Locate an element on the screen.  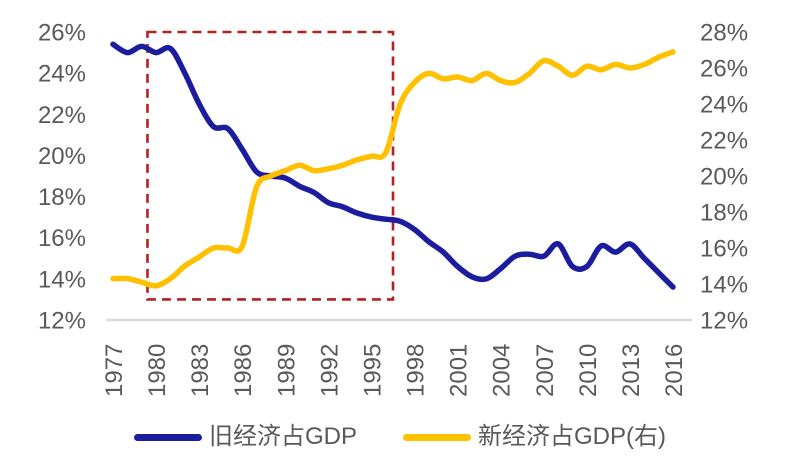
x-axis-tick-label: 1989 is located at coordinates (286, 370).